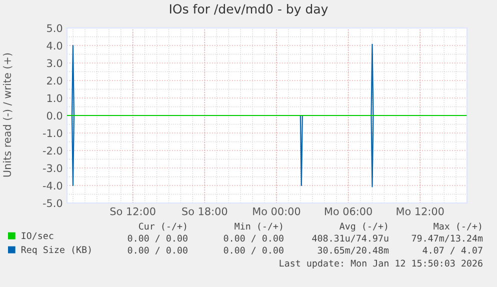 The image size is (497, 287). Describe the element at coordinates (54, 63) in the screenshot. I see `y-tick-label: 3.0` at that location.